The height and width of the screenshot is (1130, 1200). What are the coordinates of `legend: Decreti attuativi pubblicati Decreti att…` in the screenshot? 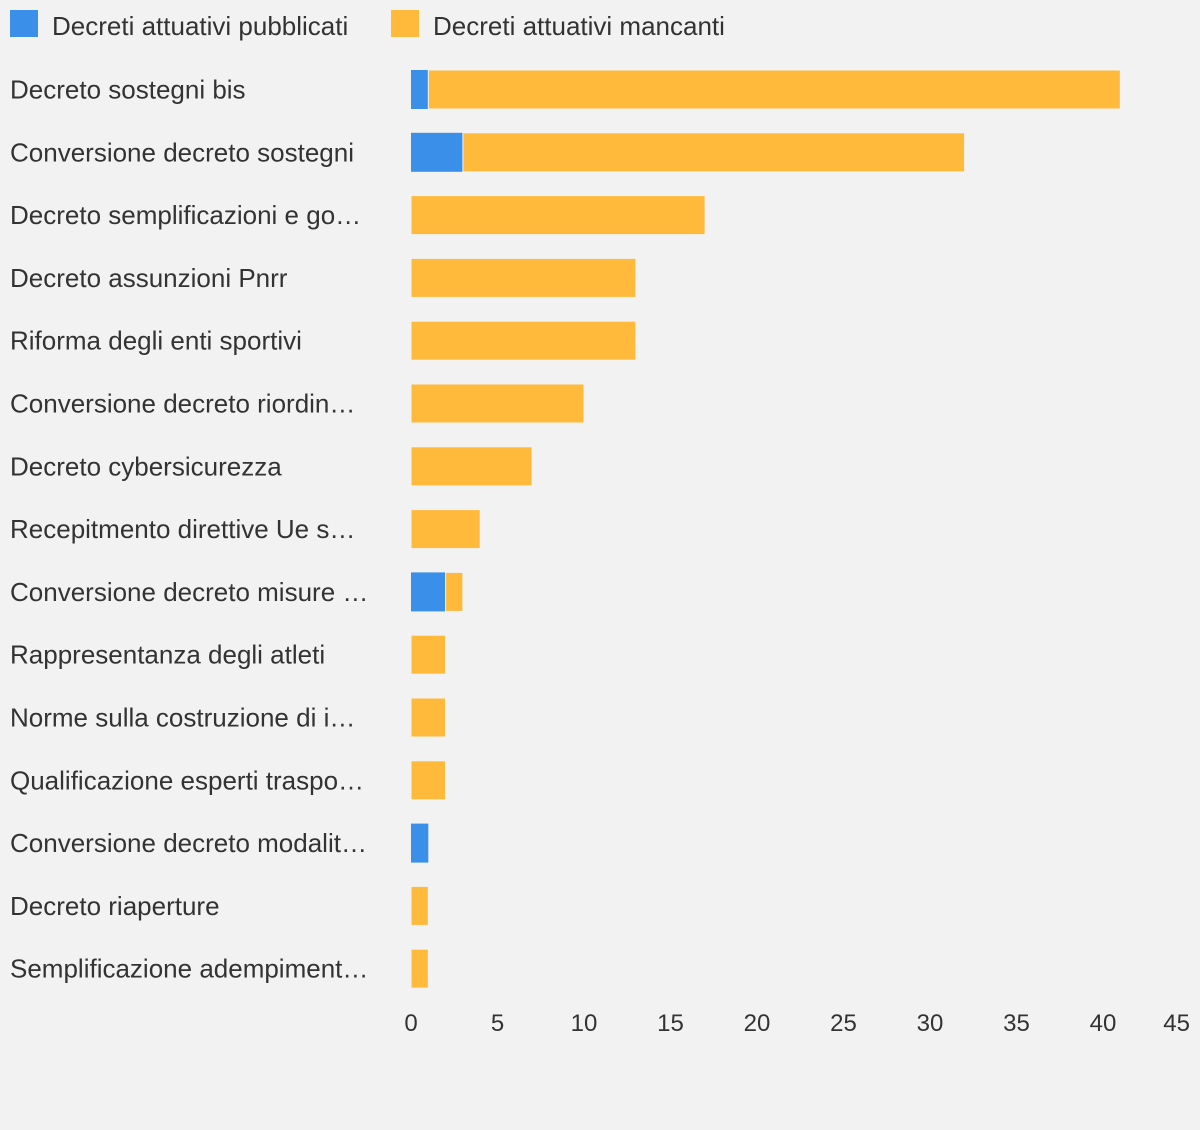 It's located at (367, 25).